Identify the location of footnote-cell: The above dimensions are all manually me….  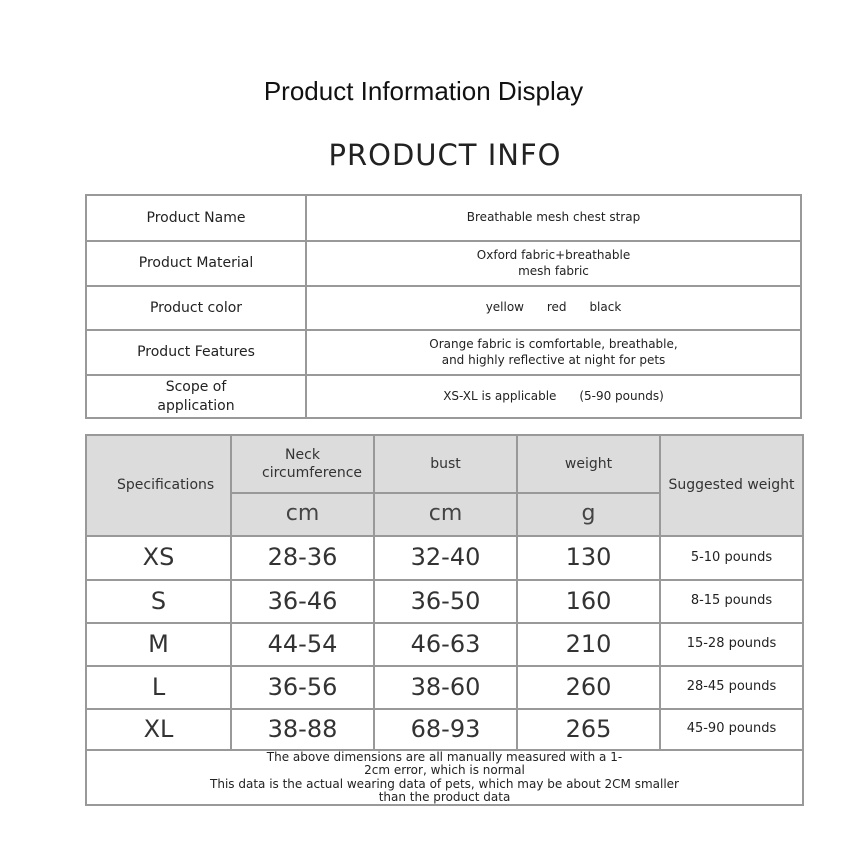
(444, 777).